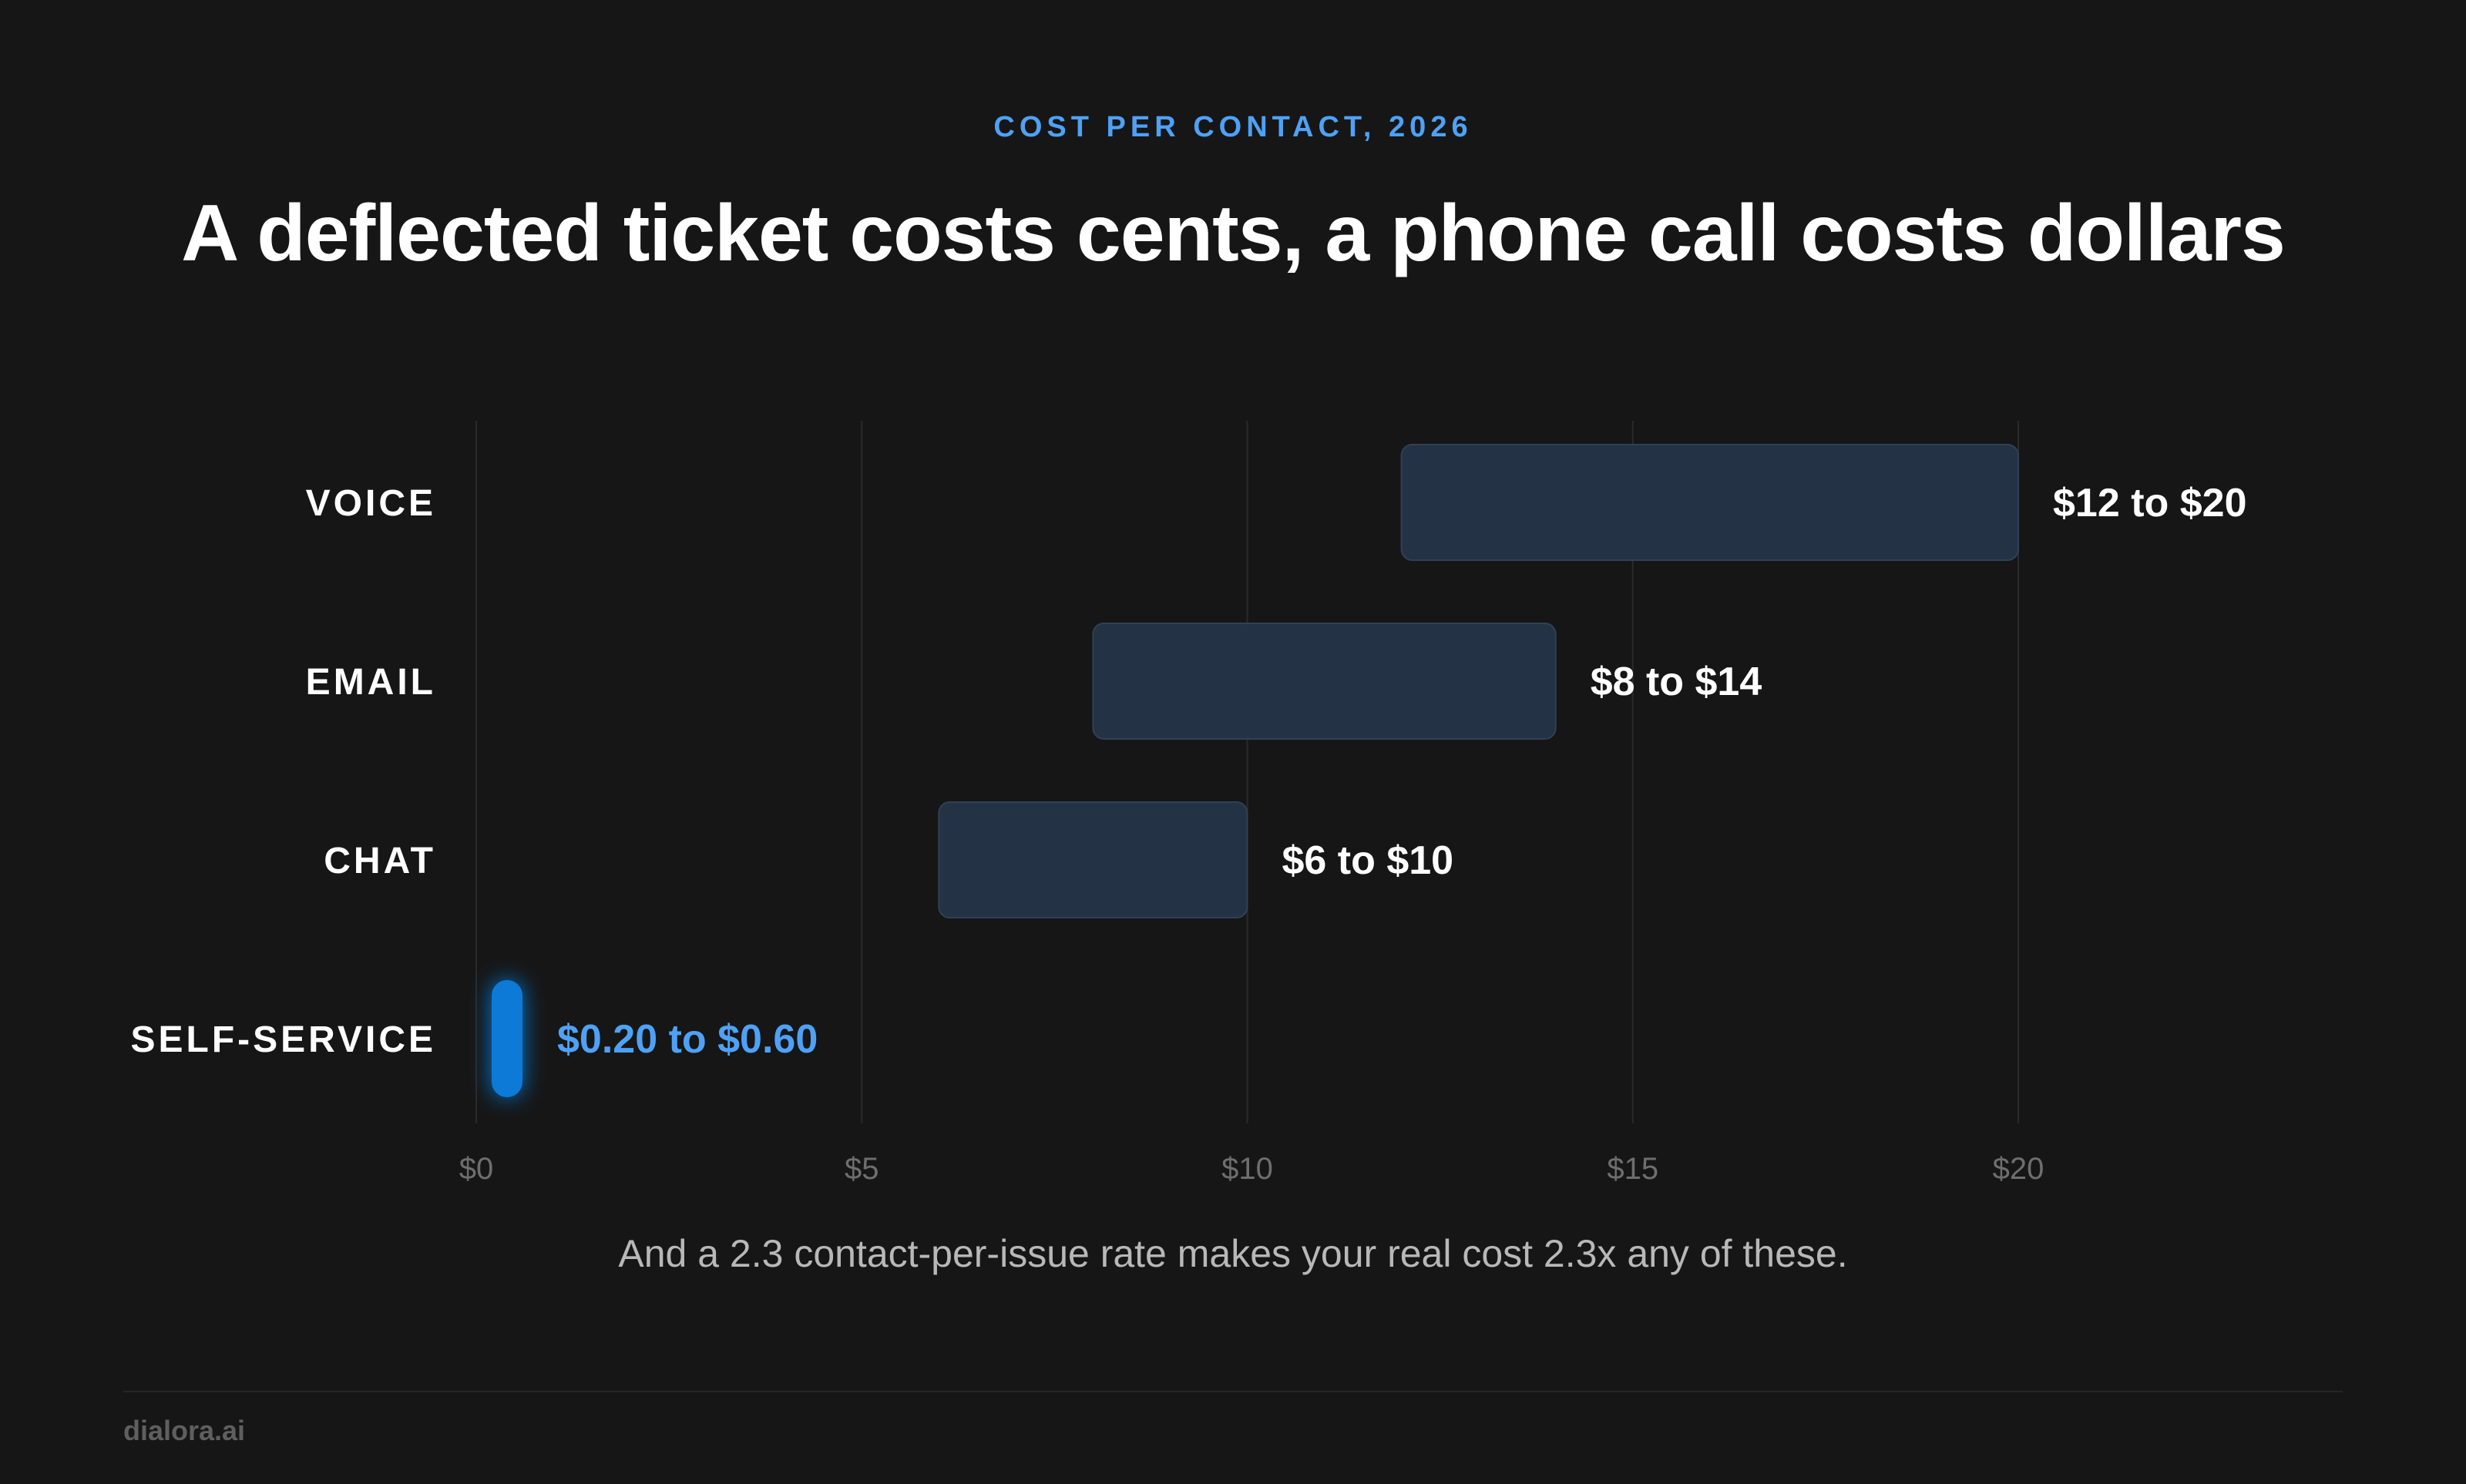 The height and width of the screenshot is (1484, 2466). Describe the element at coordinates (1233, 127) in the screenshot. I see `chart-eyebrow: COST PER CONTACT, 2026` at that location.